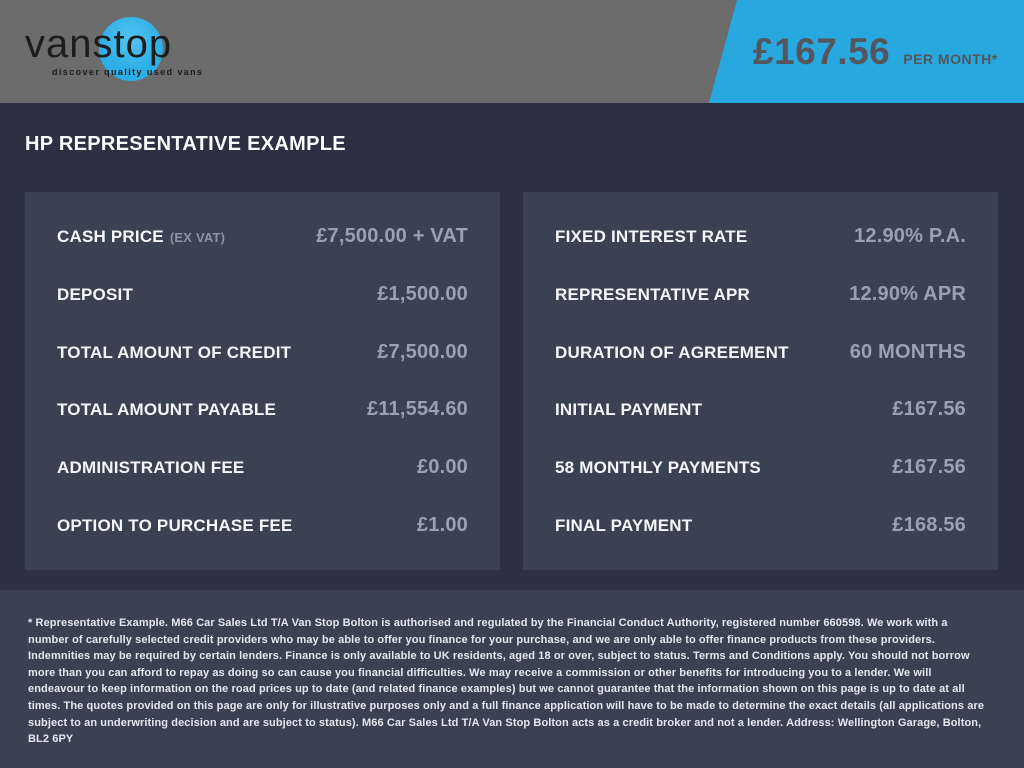 The height and width of the screenshot is (768, 1024). What do you see at coordinates (624, 525) in the screenshot?
I see `row-label: FINAL PAYMENT` at bounding box center [624, 525].